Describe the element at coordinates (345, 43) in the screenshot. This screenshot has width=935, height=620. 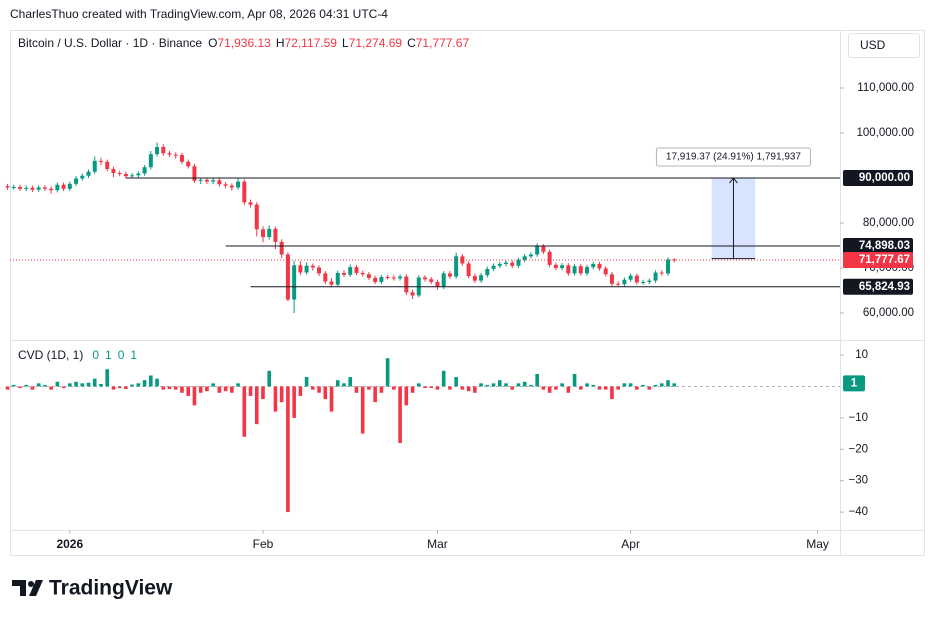
I see `ohlc-key: L` at that location.